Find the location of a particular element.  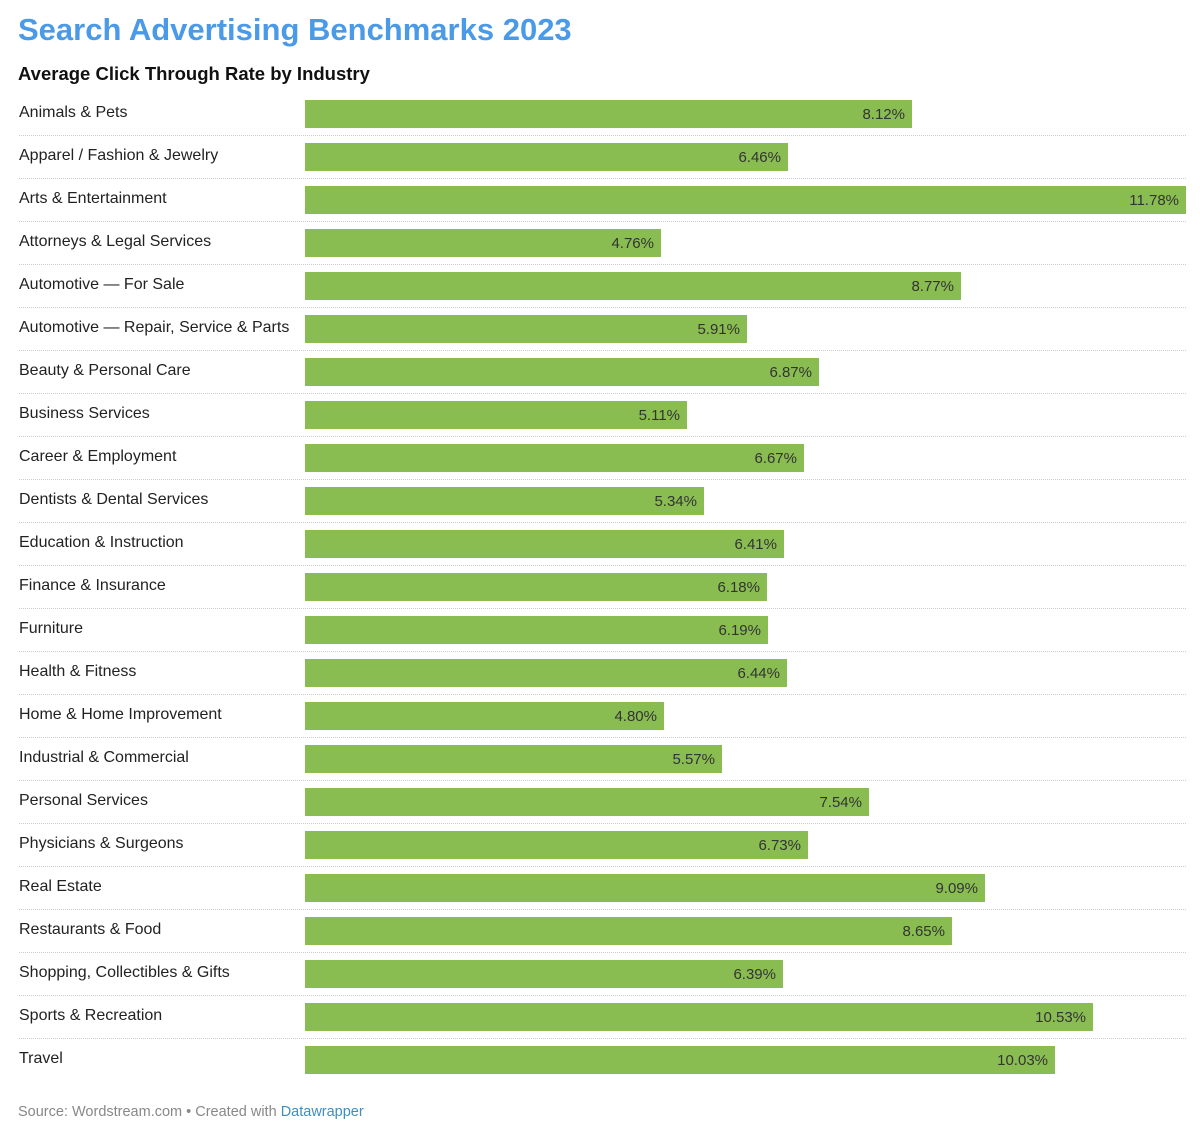

value-label: 8.77% is located at coordinates (932, 286).